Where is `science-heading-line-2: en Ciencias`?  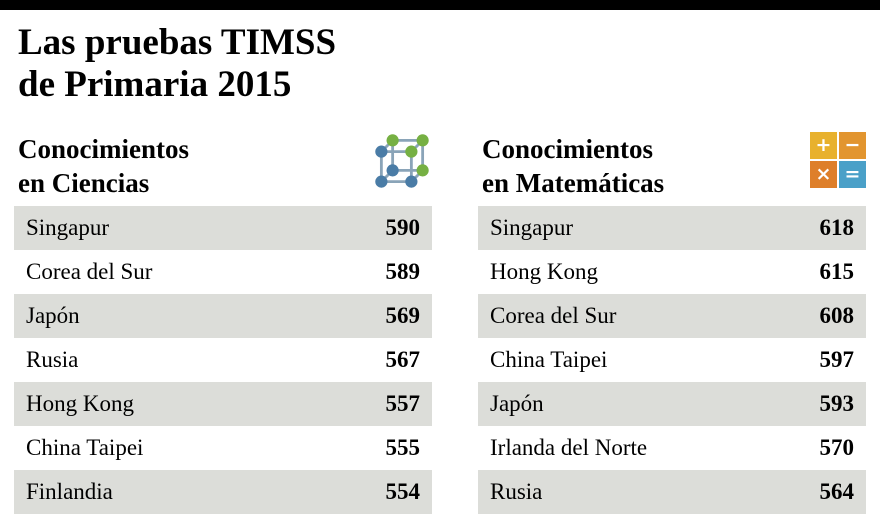
science-heading-line-2: en Ciencias is located at coordinates (84, 183).